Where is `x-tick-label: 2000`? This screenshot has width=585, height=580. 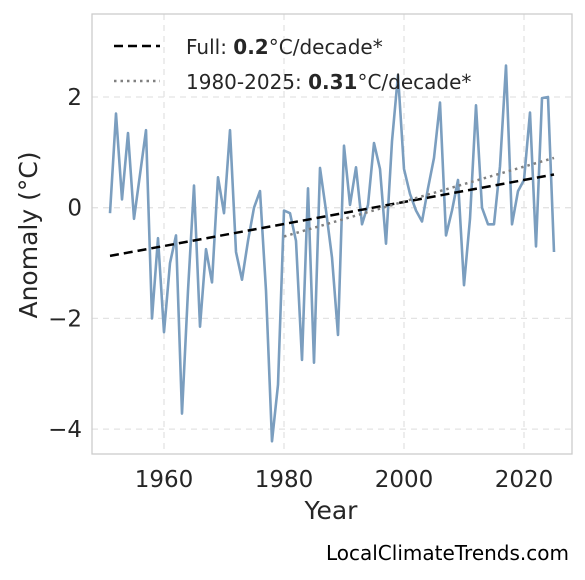 x-tick-label: 2000 is located at coordinates (404, 480).